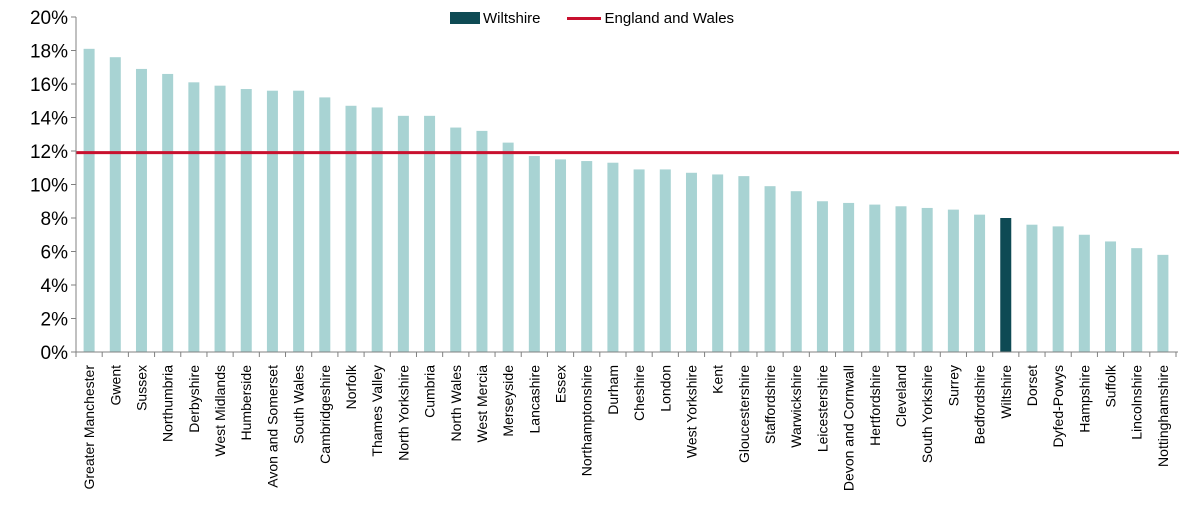  What do you see at coordinates (639, 260) in the screenshot?
I see `bar-cheshire` at bounding box center [639, 260].